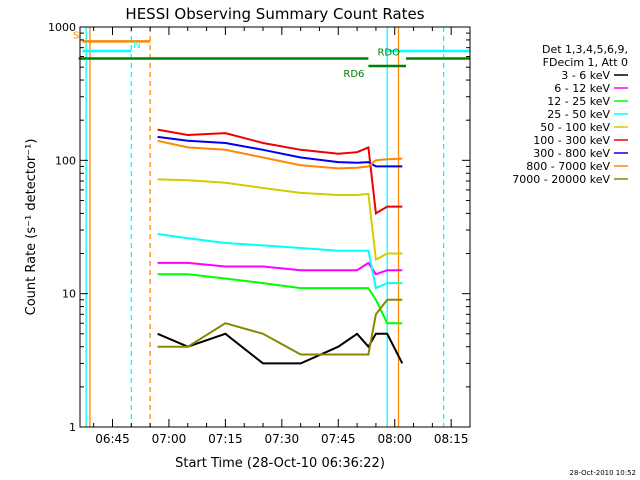 Image resolution: width=640 pixels, height=480 pixels. Describe the element at coordinates (76, 35) in the screenshot. I see `flag-label-s: S` at that location.